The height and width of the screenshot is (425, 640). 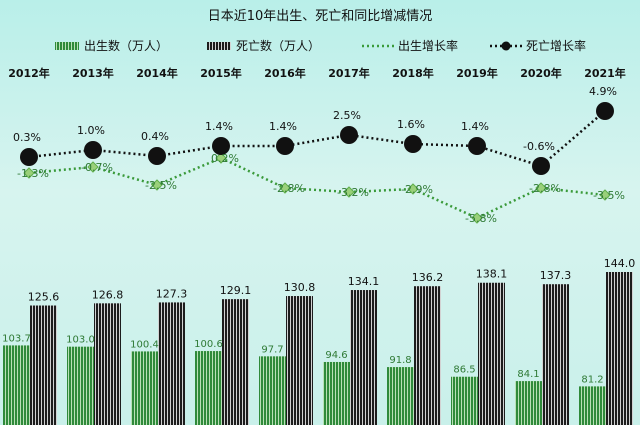 I want to click on bar-label-birth: 86.5, so click(x=464, y=370).